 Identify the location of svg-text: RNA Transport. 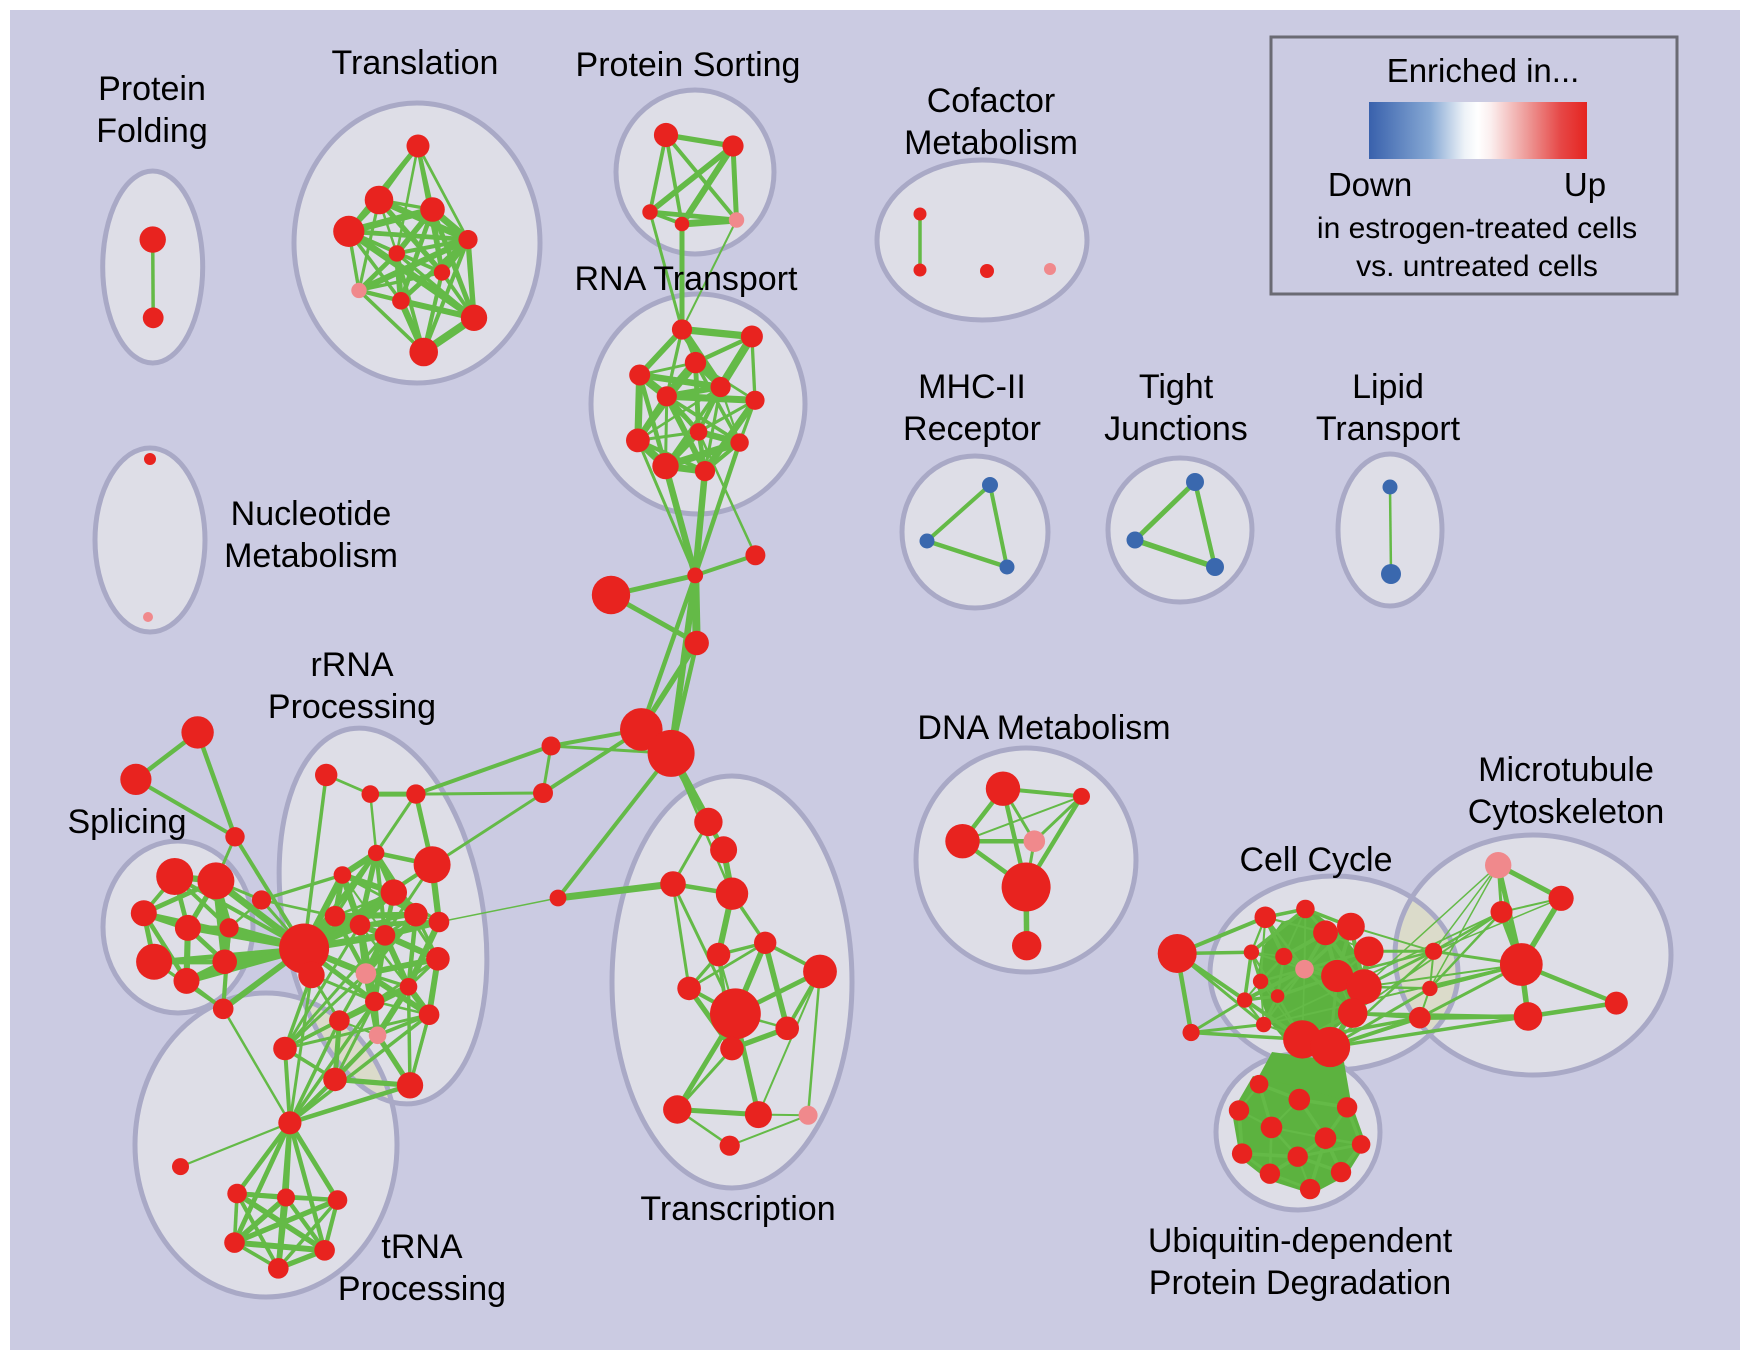
(687, 279).